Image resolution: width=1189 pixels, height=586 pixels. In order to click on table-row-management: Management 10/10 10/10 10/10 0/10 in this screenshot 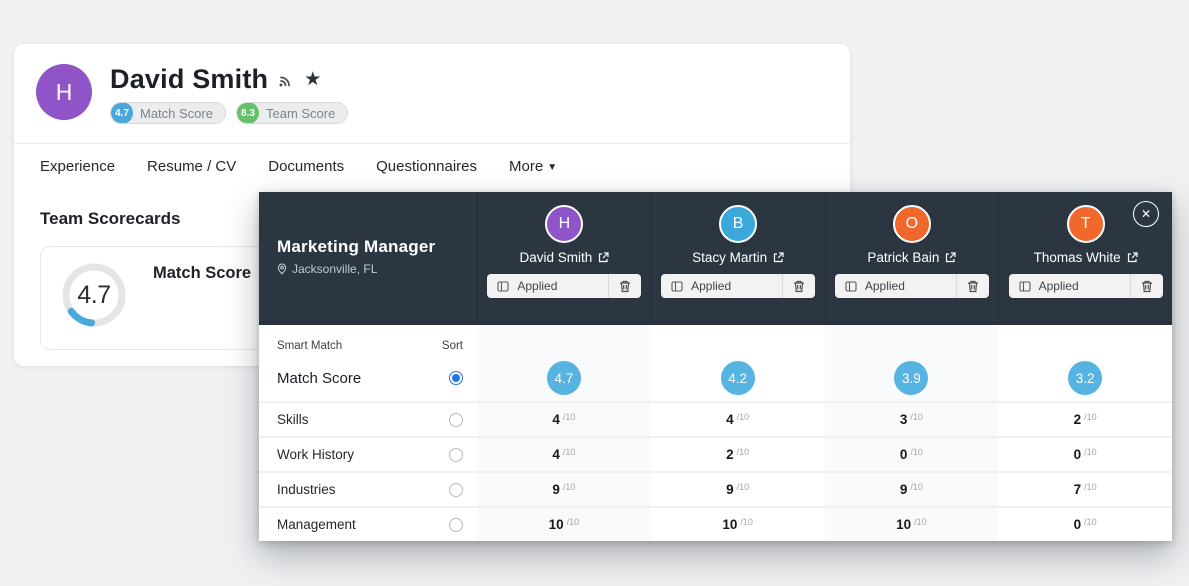, I will do `click(715, 523)`.